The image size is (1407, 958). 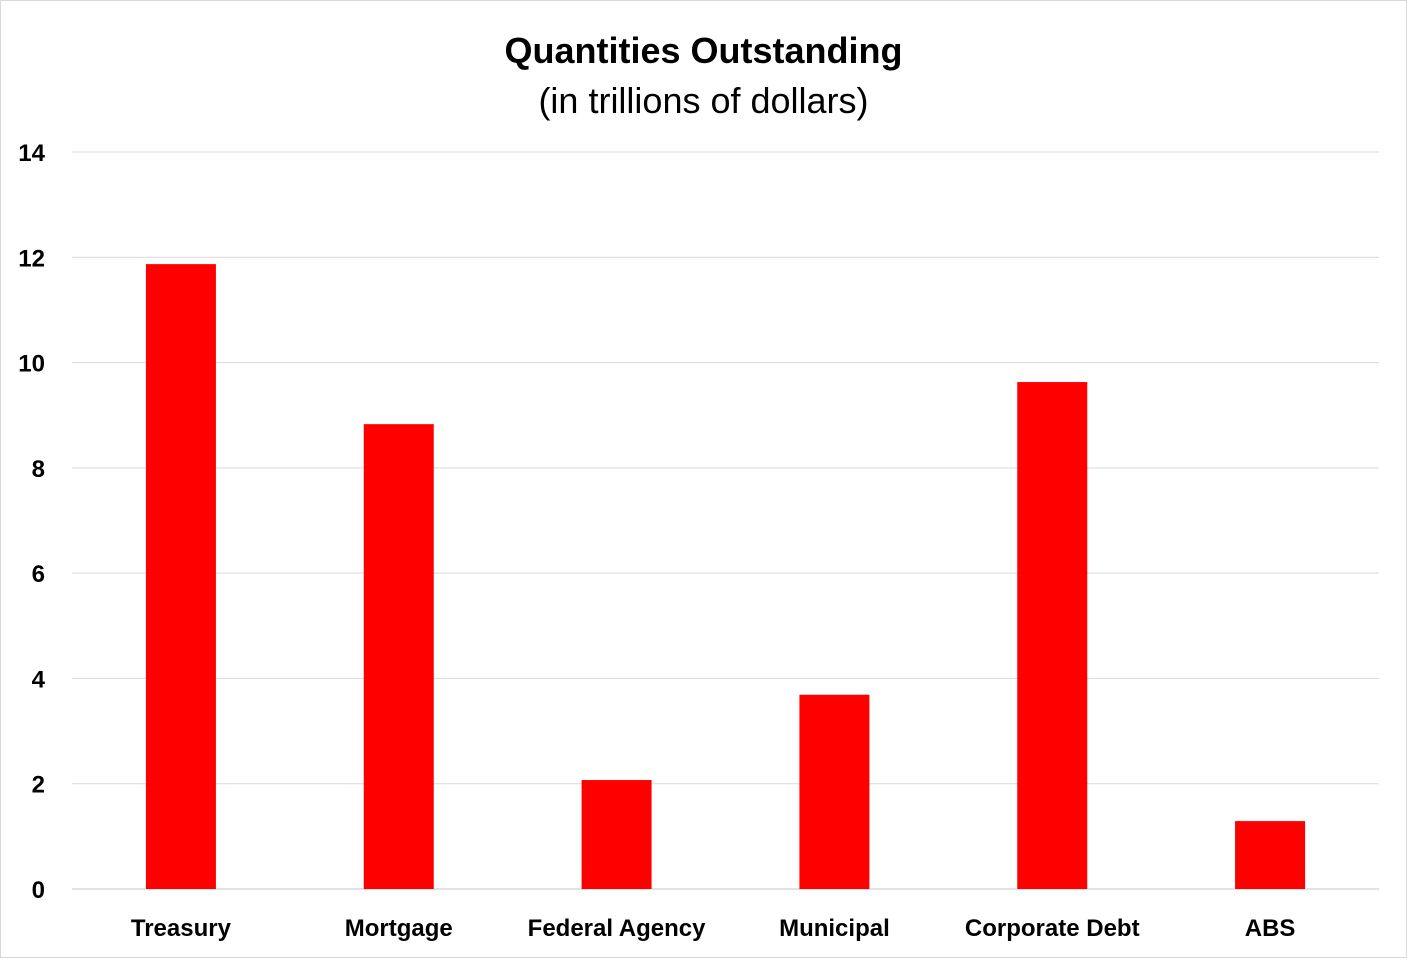 I want to click on x-tick-label: Corporate Debt, so click(x=1052, y=928).